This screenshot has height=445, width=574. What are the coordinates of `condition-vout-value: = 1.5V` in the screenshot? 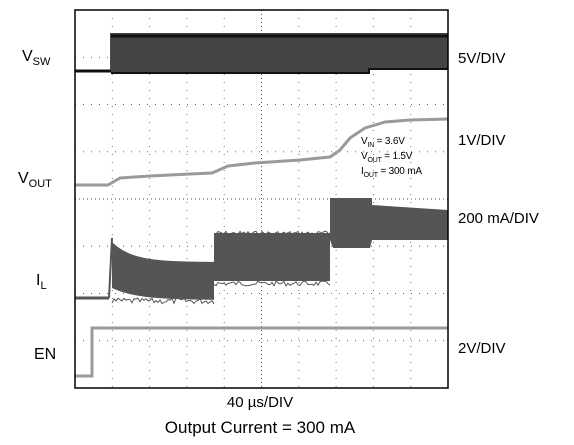 It's located at (397, 156).